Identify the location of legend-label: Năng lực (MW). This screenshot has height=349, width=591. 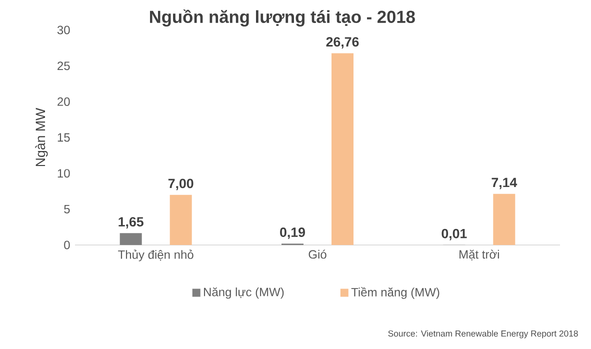
(244, 293).